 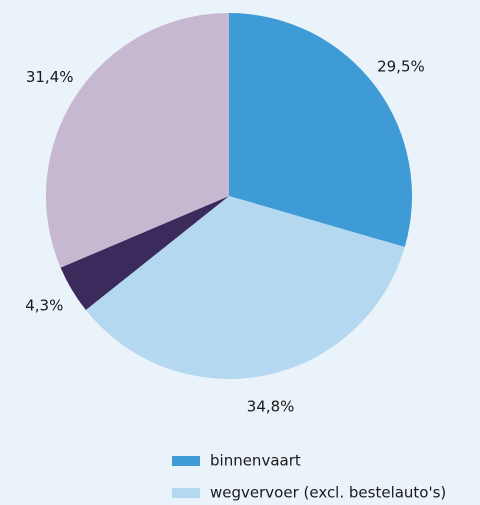 I want to click on legend-label: wegvervoer (excl. bestelauto's), so click(x=328, y=493).